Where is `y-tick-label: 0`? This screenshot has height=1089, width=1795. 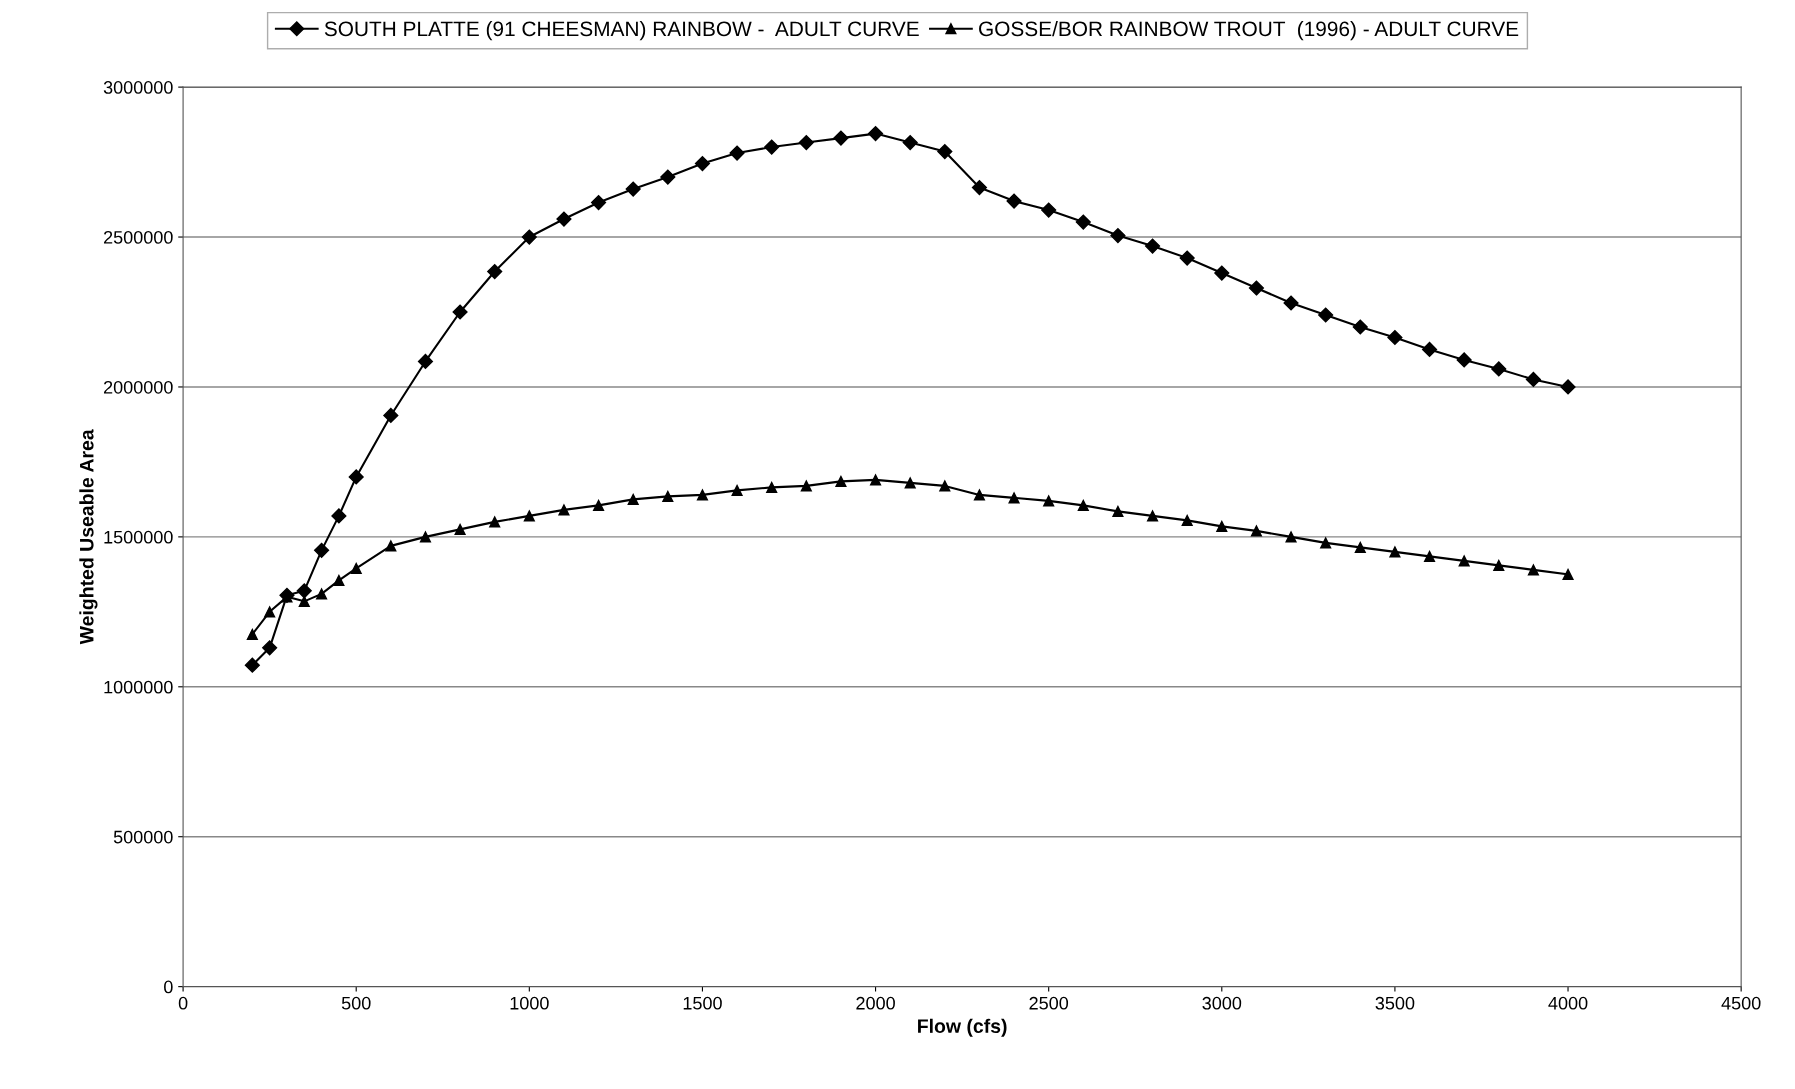
y-tick-label: 0 is located at coordinates (168, 987).